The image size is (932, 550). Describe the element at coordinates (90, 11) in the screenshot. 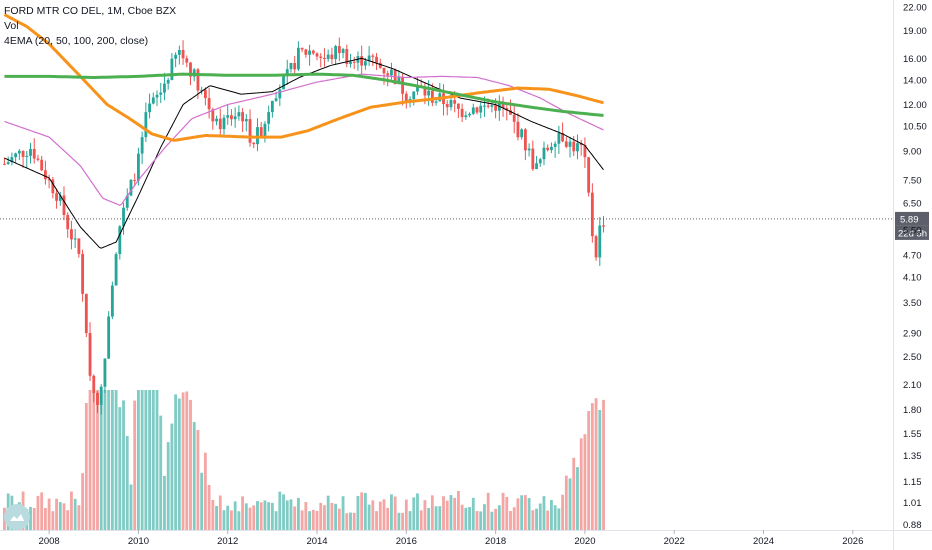

I see `symbol-title: FORD MTR CO DEL, 1M, Cboe BZX` at that location.